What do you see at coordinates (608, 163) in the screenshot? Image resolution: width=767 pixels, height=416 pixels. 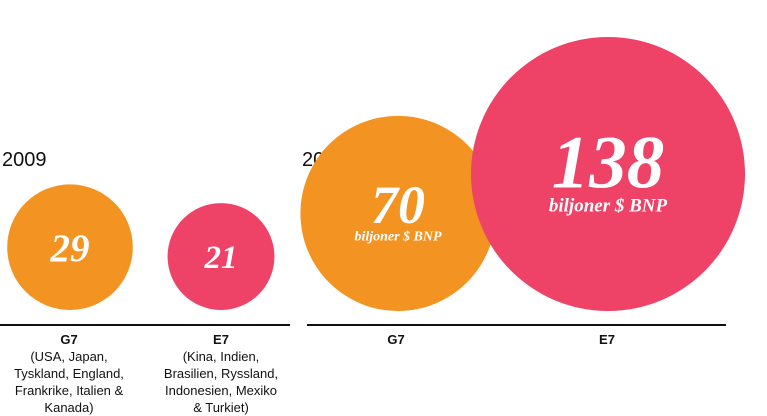 I see `bubble-value-2050-e7: 138` at bounding box center [608, 163].